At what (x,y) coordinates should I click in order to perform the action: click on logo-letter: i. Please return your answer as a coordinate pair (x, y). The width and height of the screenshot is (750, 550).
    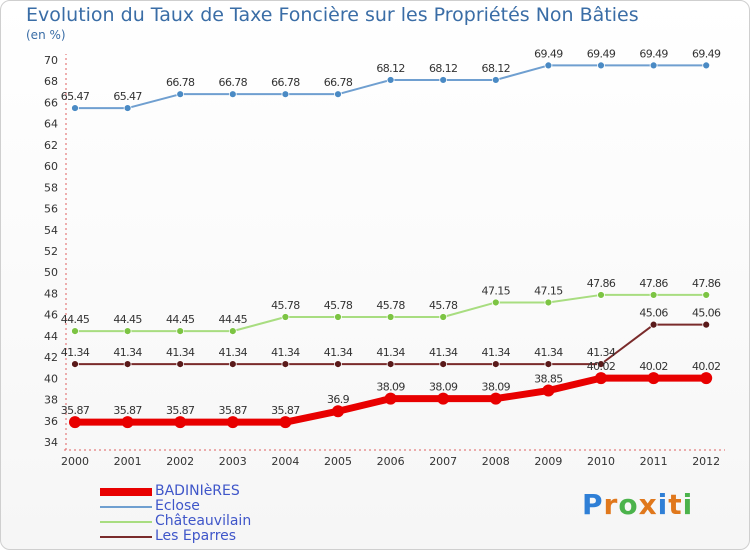
    Looking at the image, I should click on (663, 504).